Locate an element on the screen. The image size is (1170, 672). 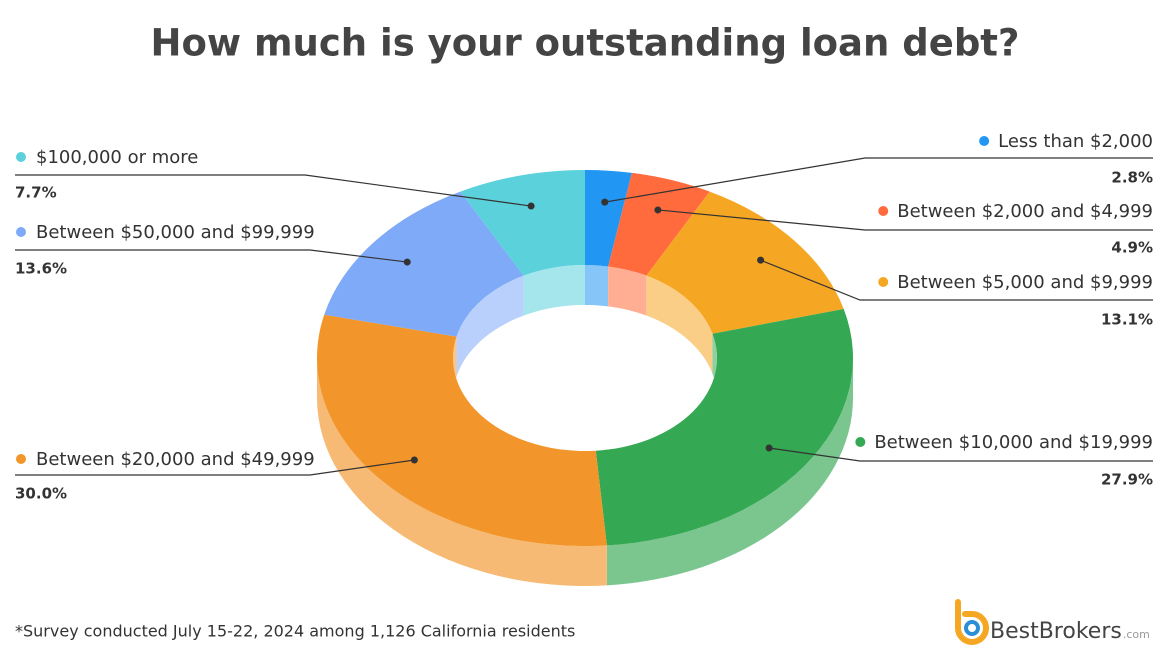
legend-label: Less than $2,000 is located at coordinates (1075, 141).